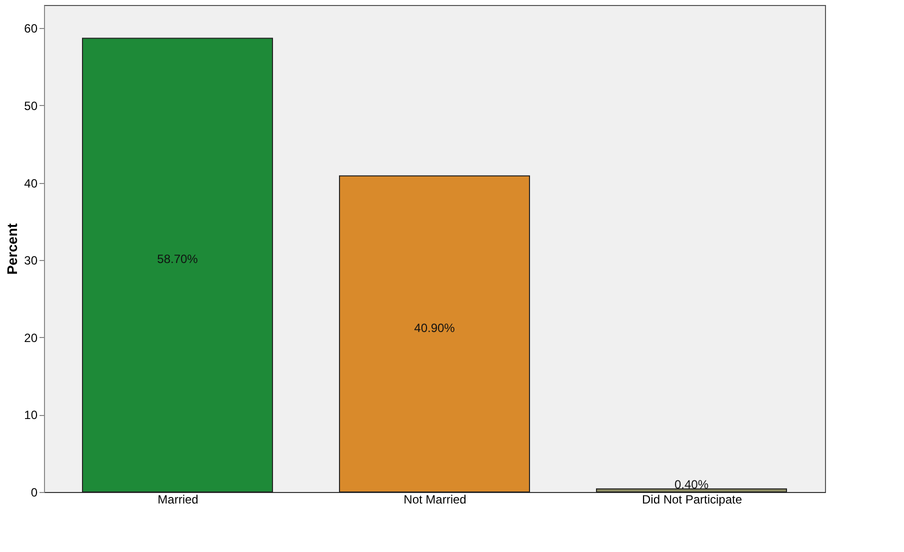 The width and height of the screenshot is (904, 552). What do you see at coordinates (31, 337) in the screenshot?
I see `y-tick-label: 20` at bounding box center [31, 337].